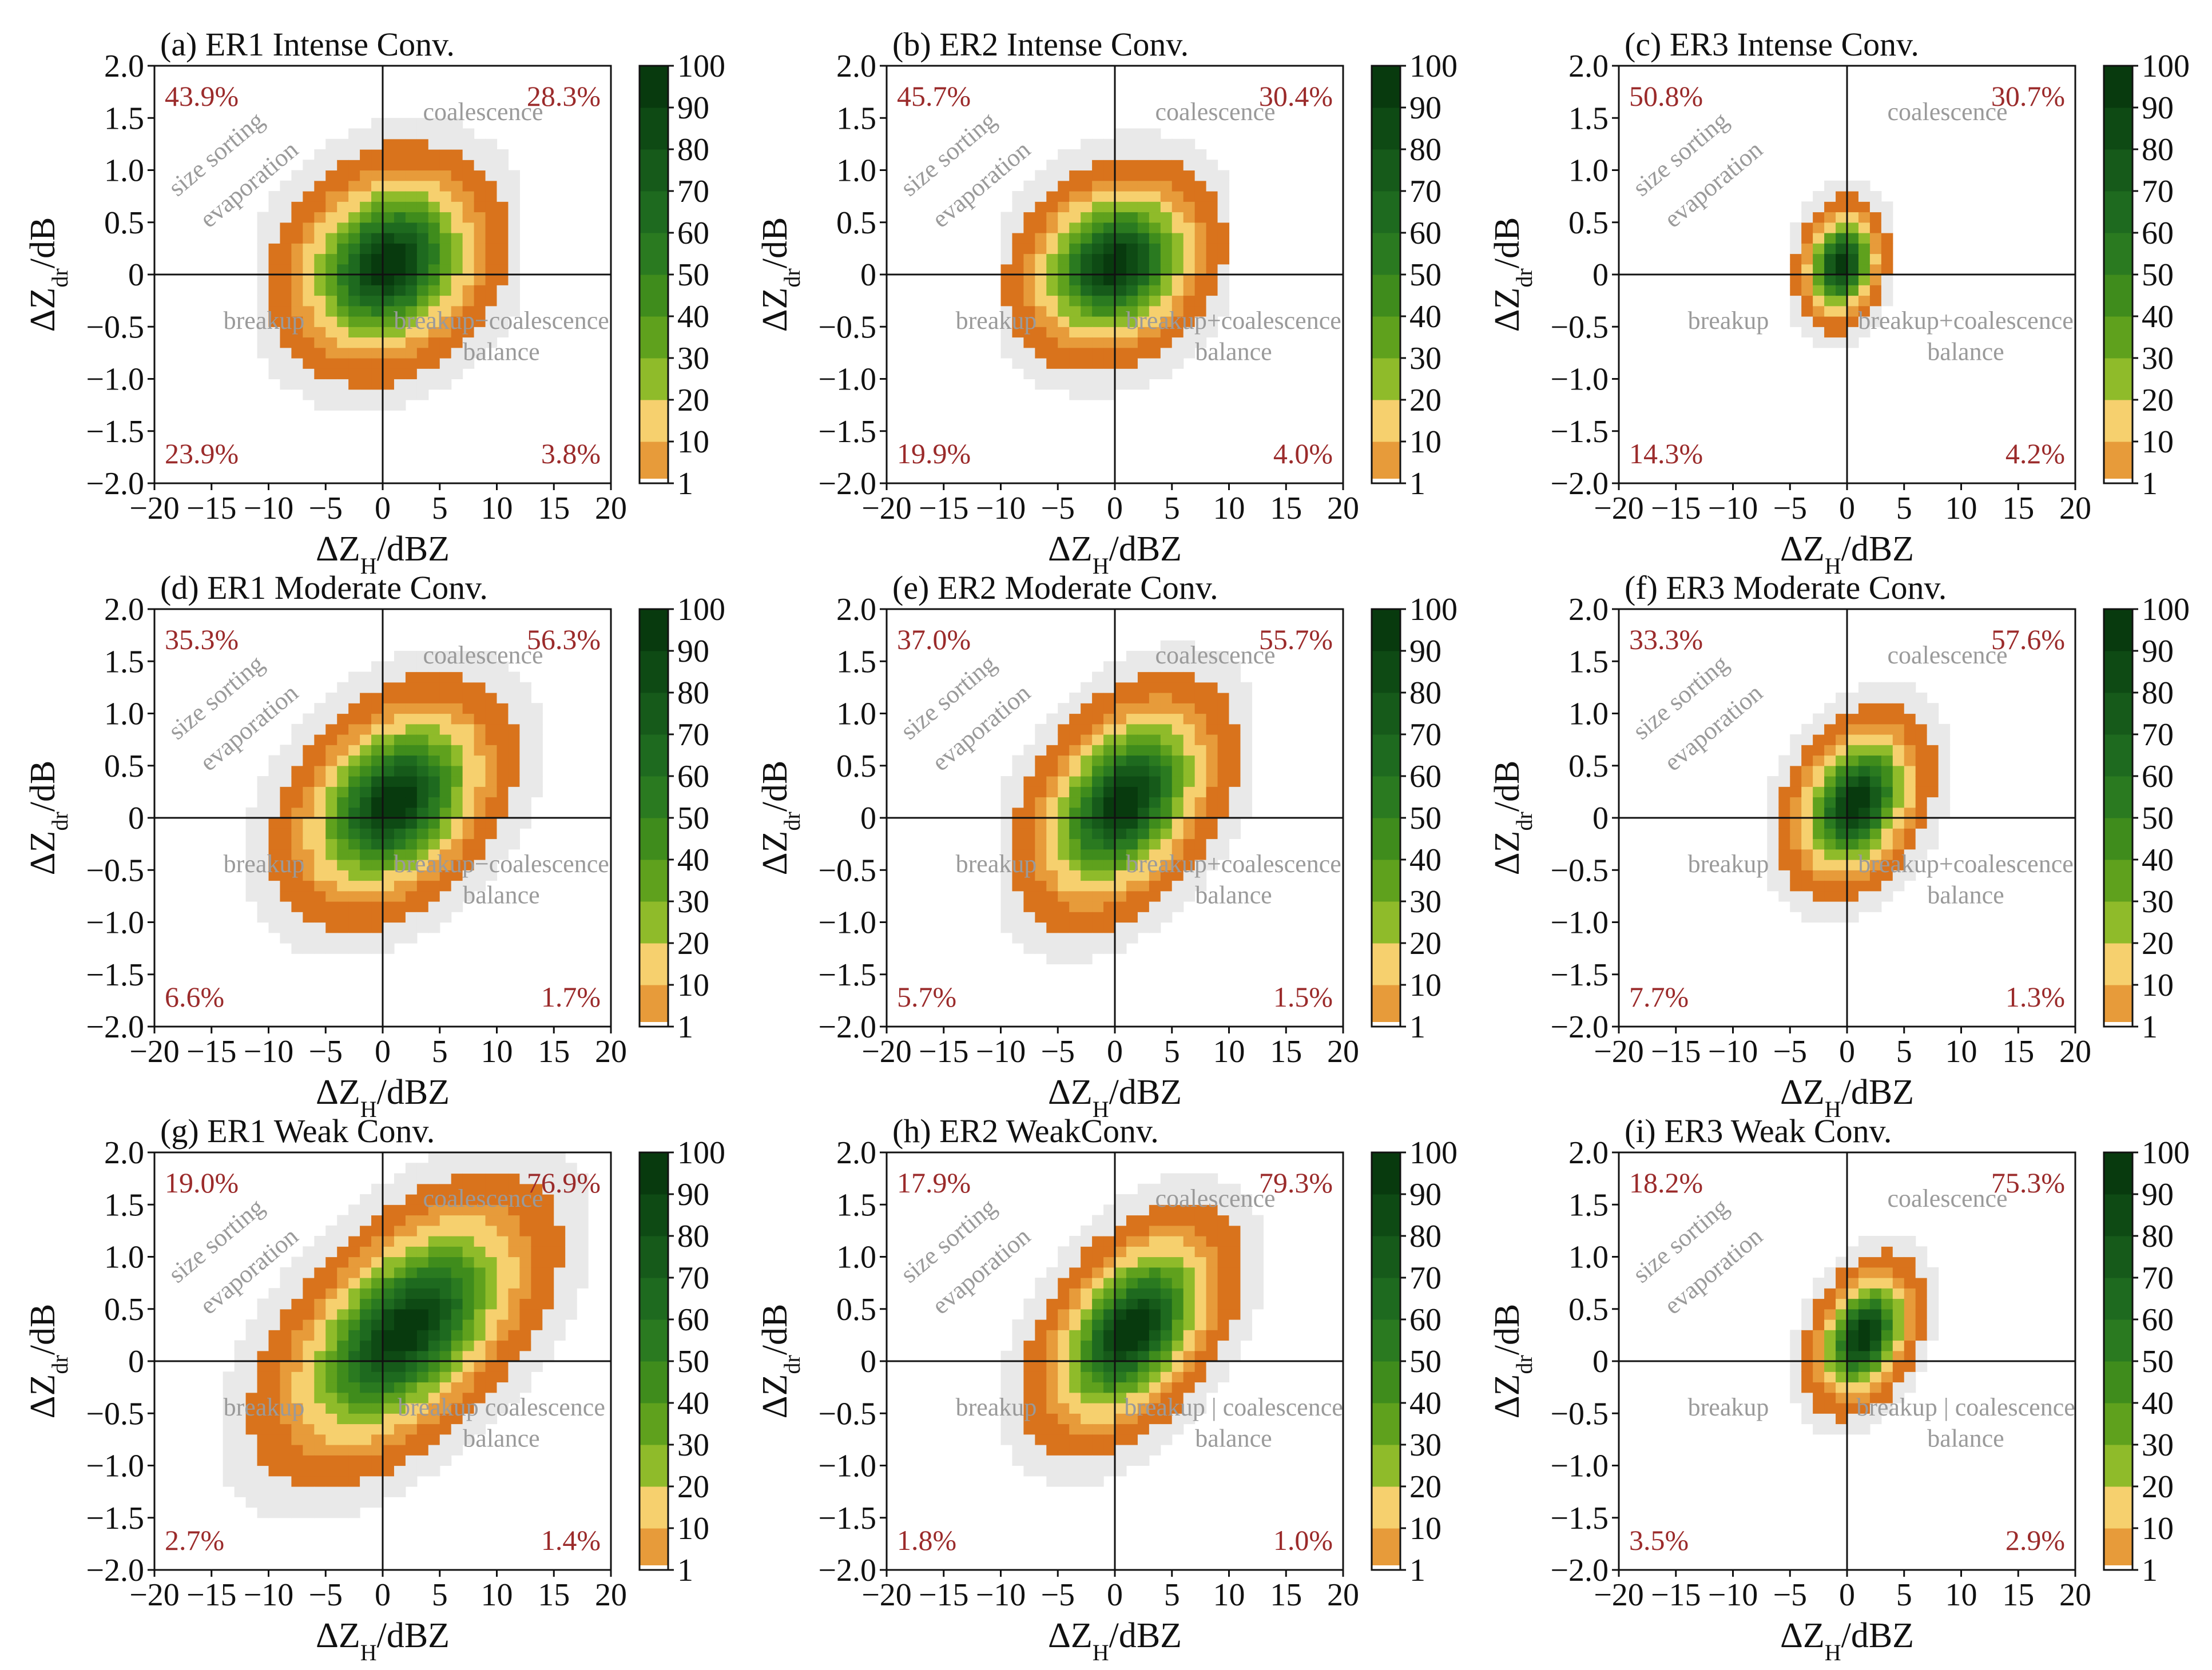  I want to click on percent-upper-left: 43.9%, so click(202, 96).